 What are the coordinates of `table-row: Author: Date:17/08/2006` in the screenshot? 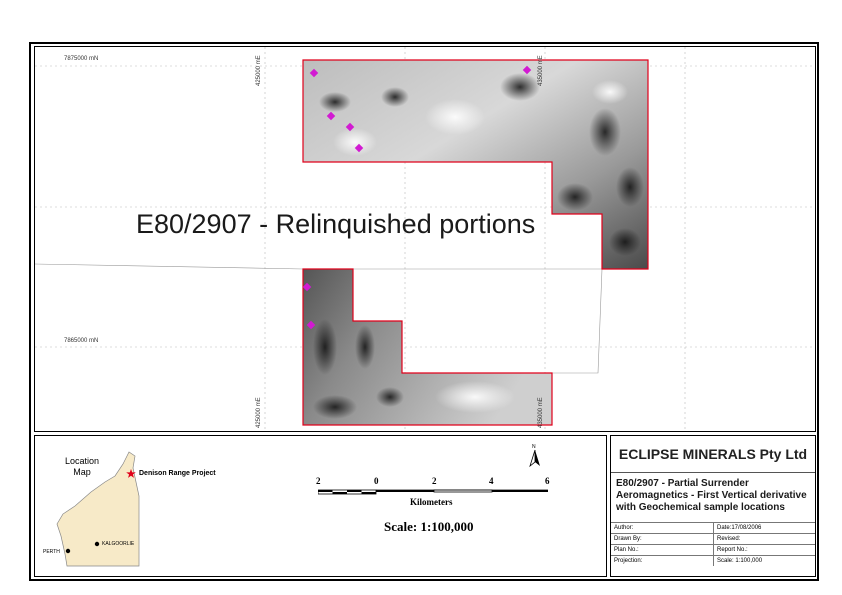 It's located at (713, 528).